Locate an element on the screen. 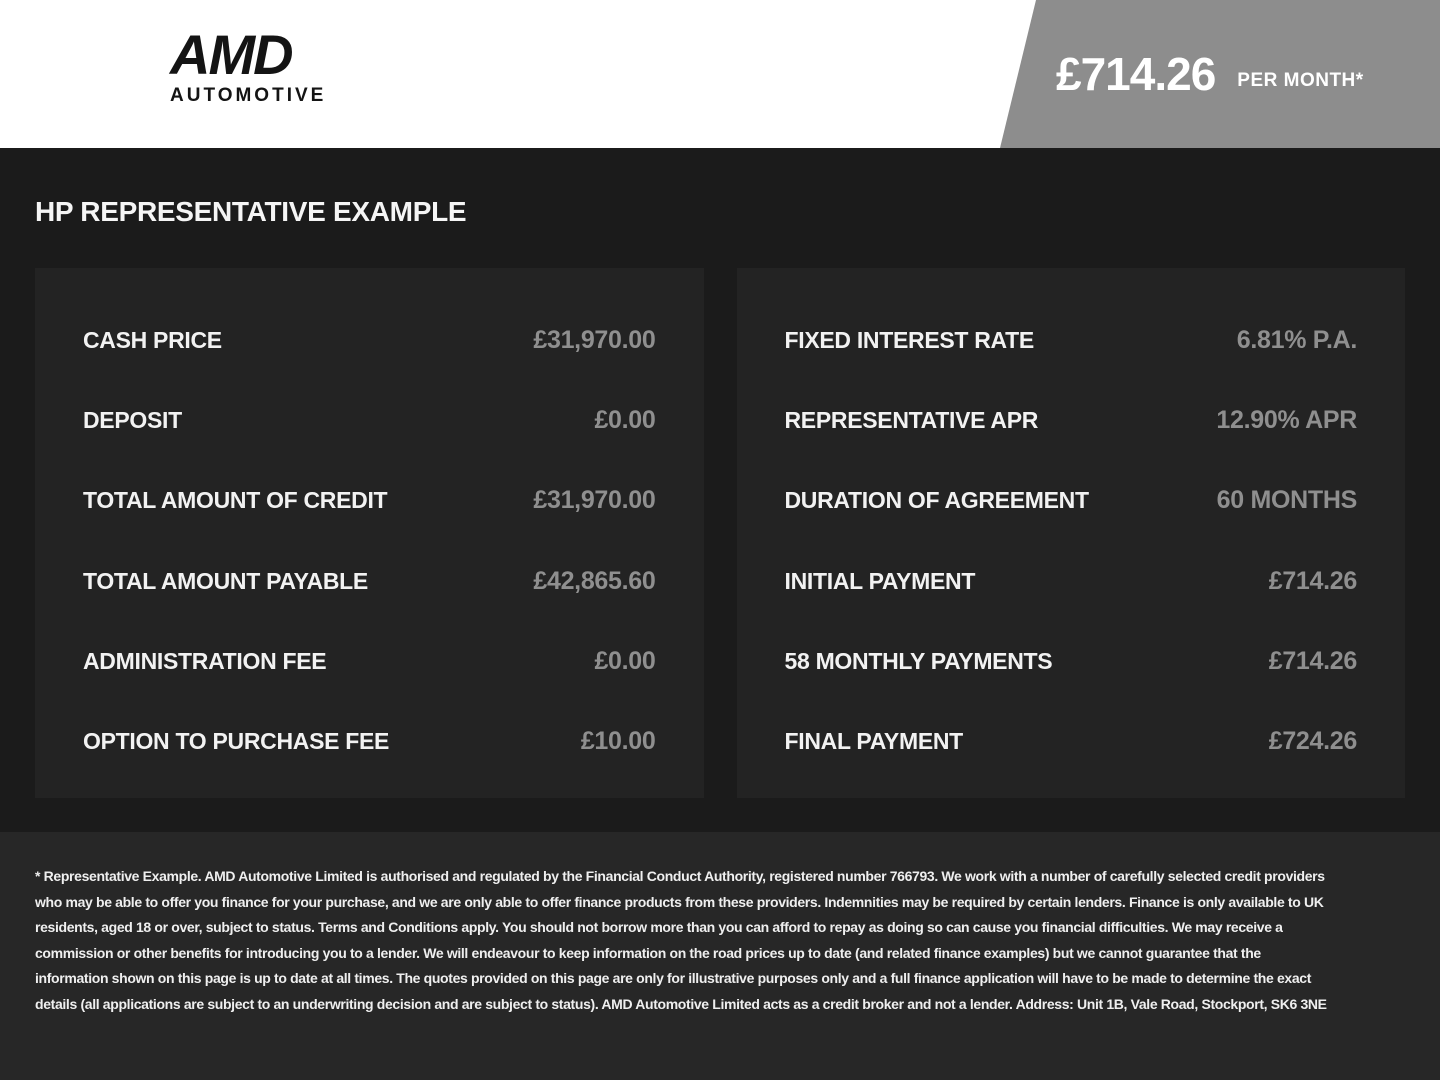  finance-row-total-amount-payable: TOTAL AMOUNT PAYABLE £42,865.60 is located at coordinates (369, 581).